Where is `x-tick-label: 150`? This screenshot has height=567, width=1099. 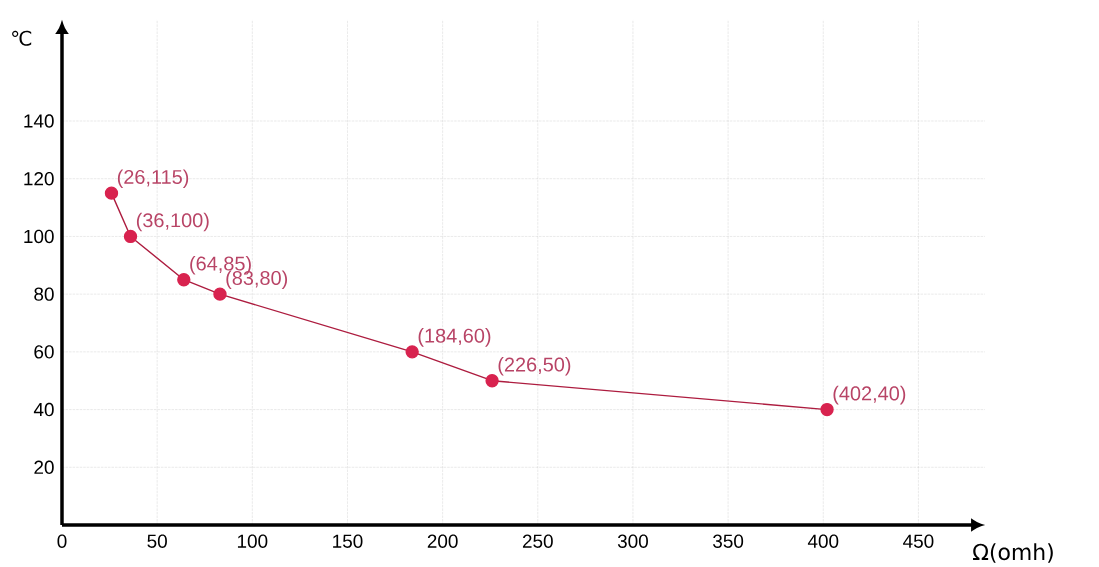 x-tick-label: 150 is located at coordinates (348, 541).